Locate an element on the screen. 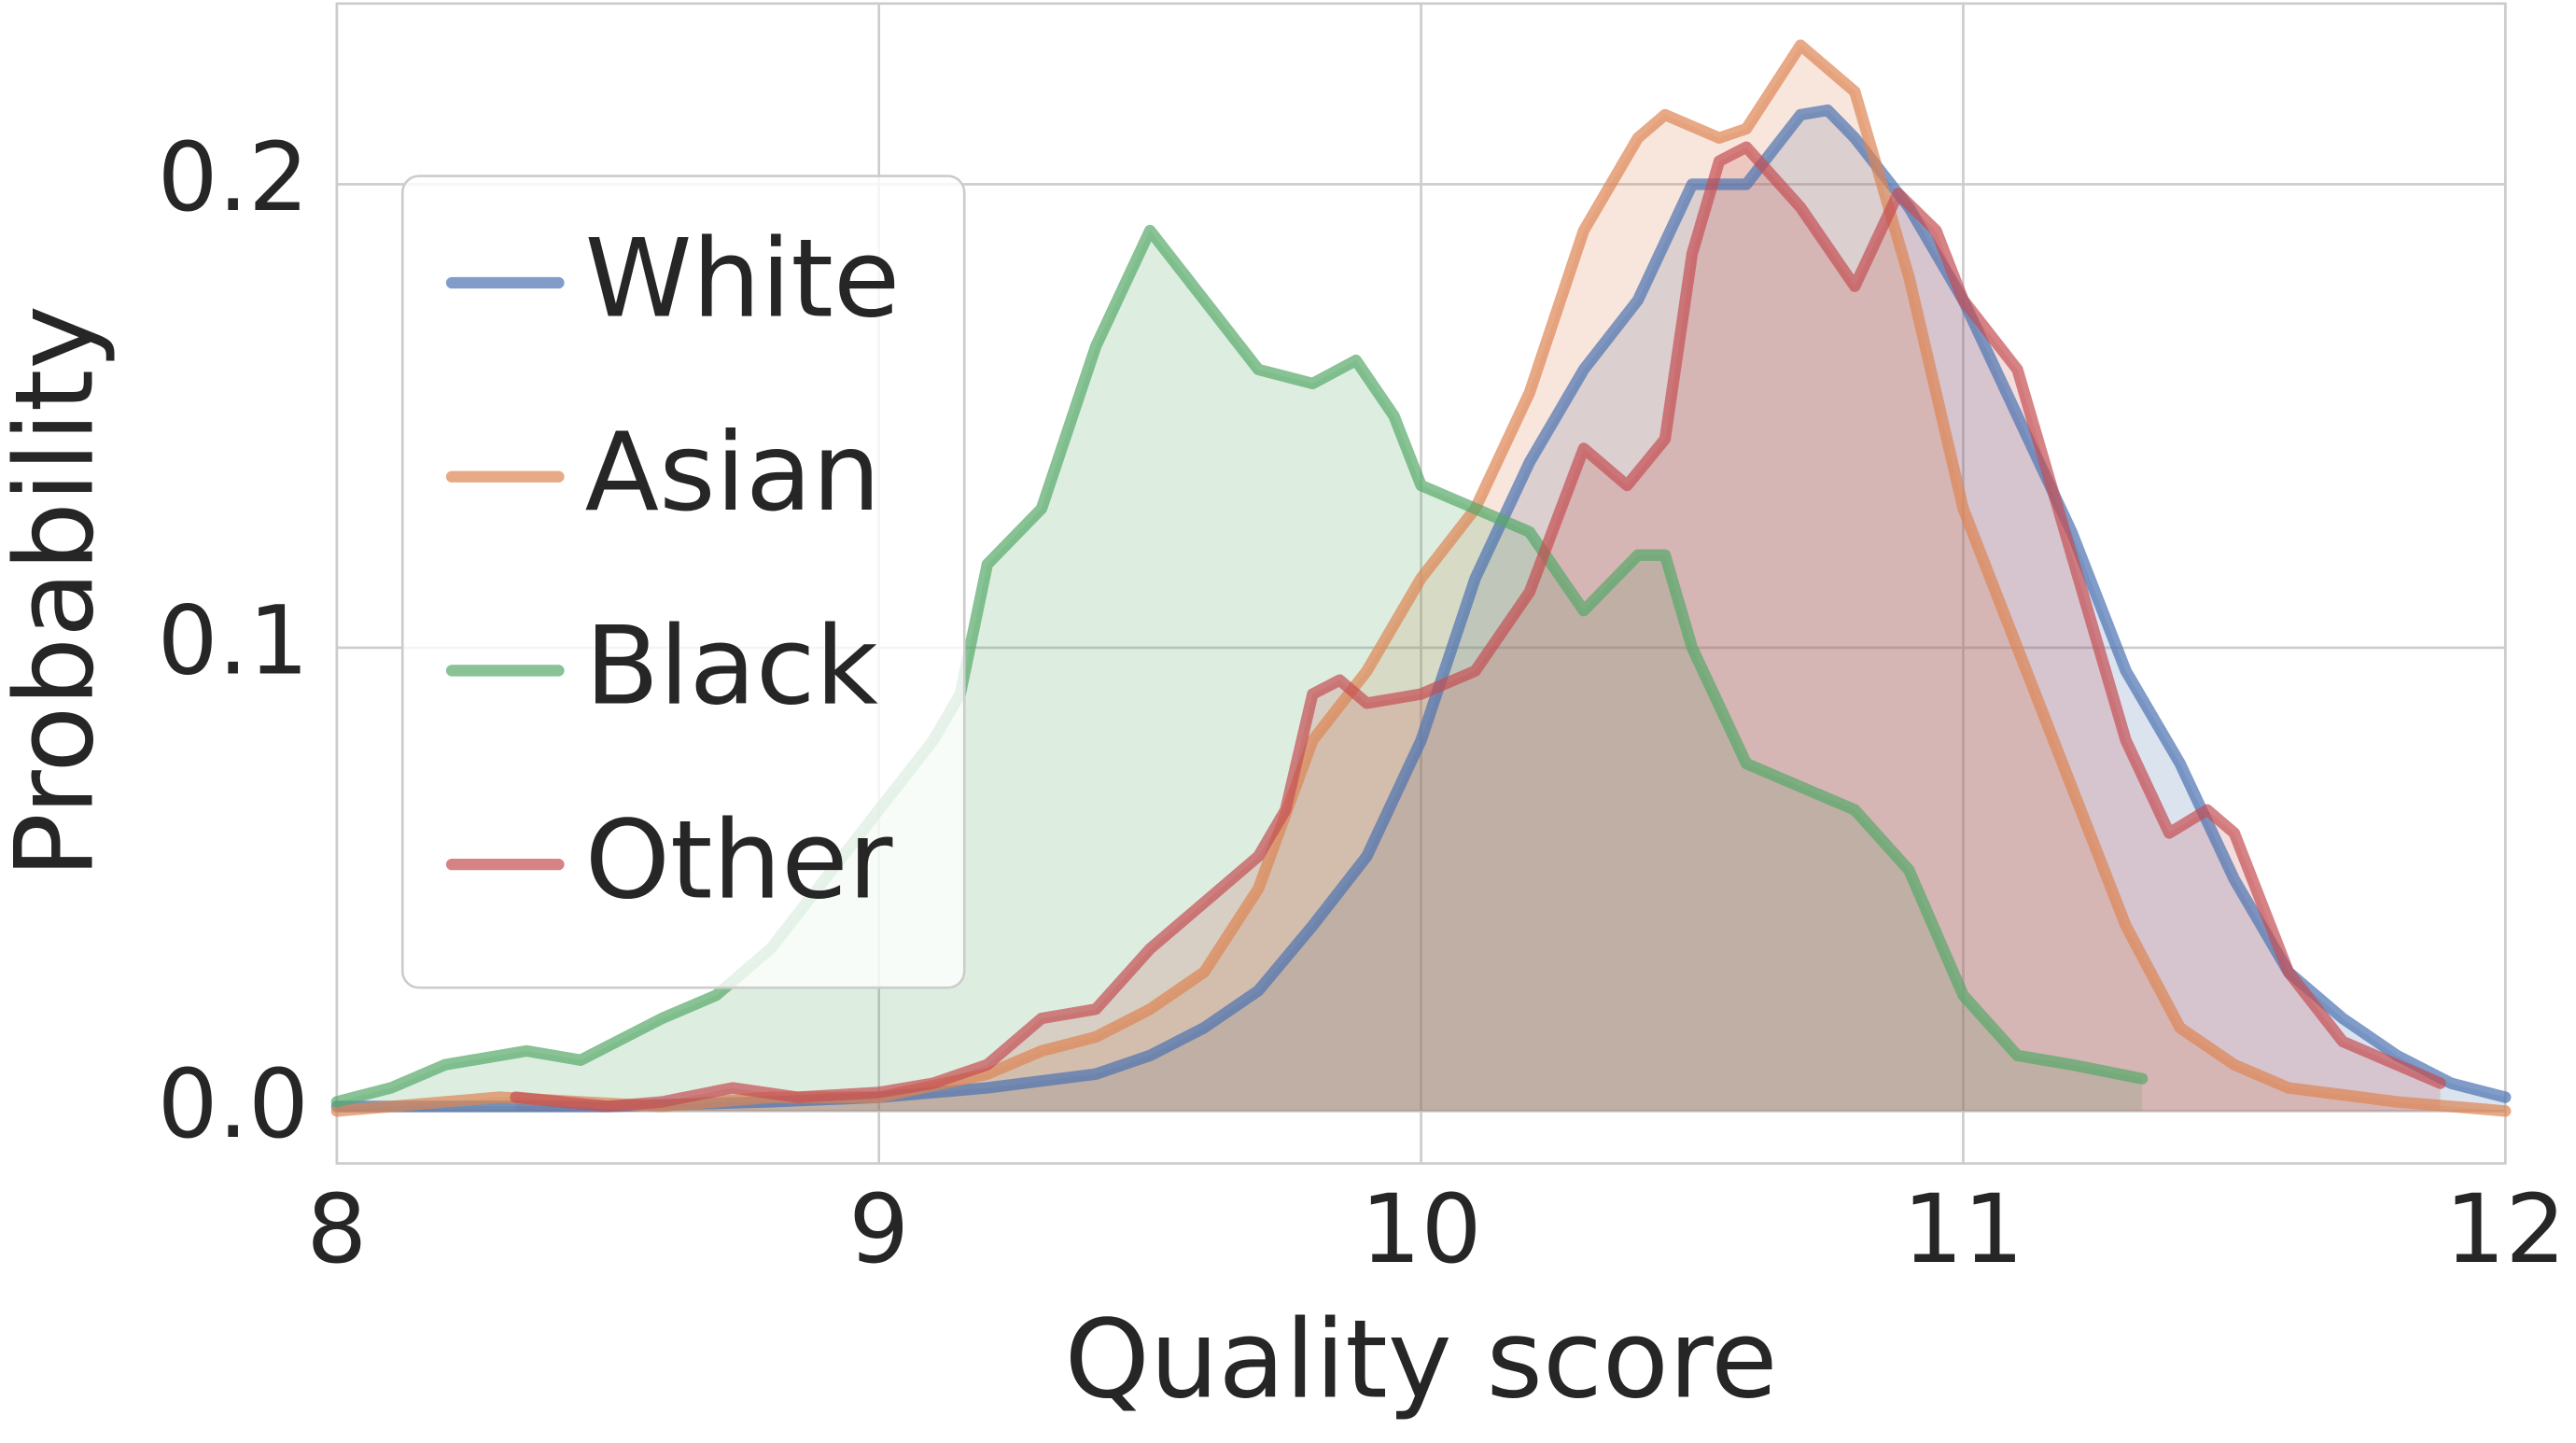 The height and width of the screenshot is (1443, 2576). y-tick-label: 0.2 is located at coordinates (233, 177).